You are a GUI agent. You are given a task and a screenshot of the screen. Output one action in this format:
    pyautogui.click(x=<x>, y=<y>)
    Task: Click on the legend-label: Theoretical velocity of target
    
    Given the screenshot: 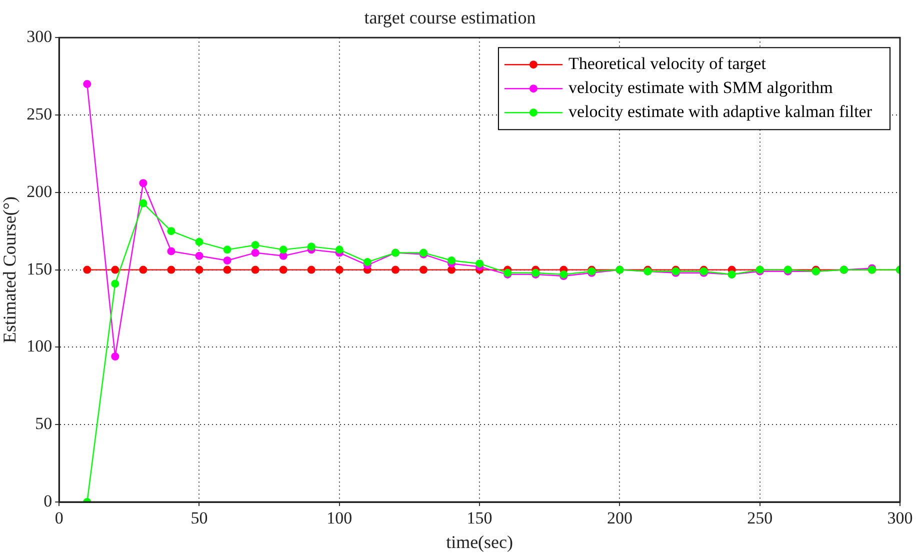 What is the action you would take?
    pyautogui.click(x=667, y=64)
    